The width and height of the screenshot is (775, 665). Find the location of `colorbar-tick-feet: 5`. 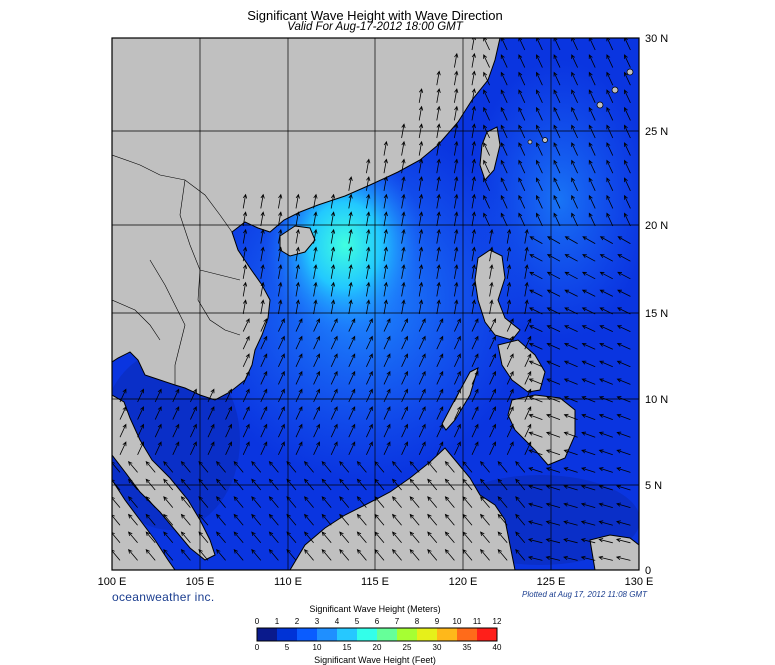

colorbar-tick-feet: 5 is located at coordinates (287, 647).